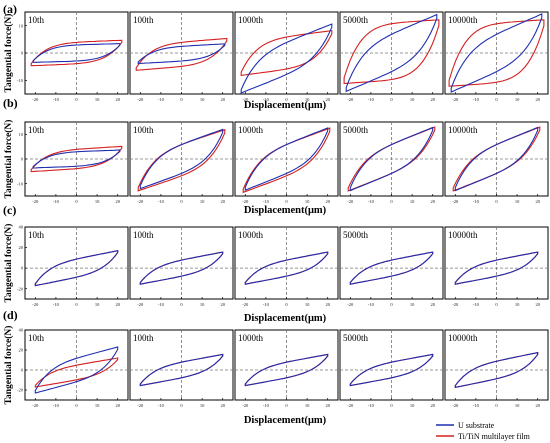 The width and height of the screenshot is (550, 443). Describe the element at coordinates (476, 425) in the screenshot. I see `legend-entry: U substrate` at that location.